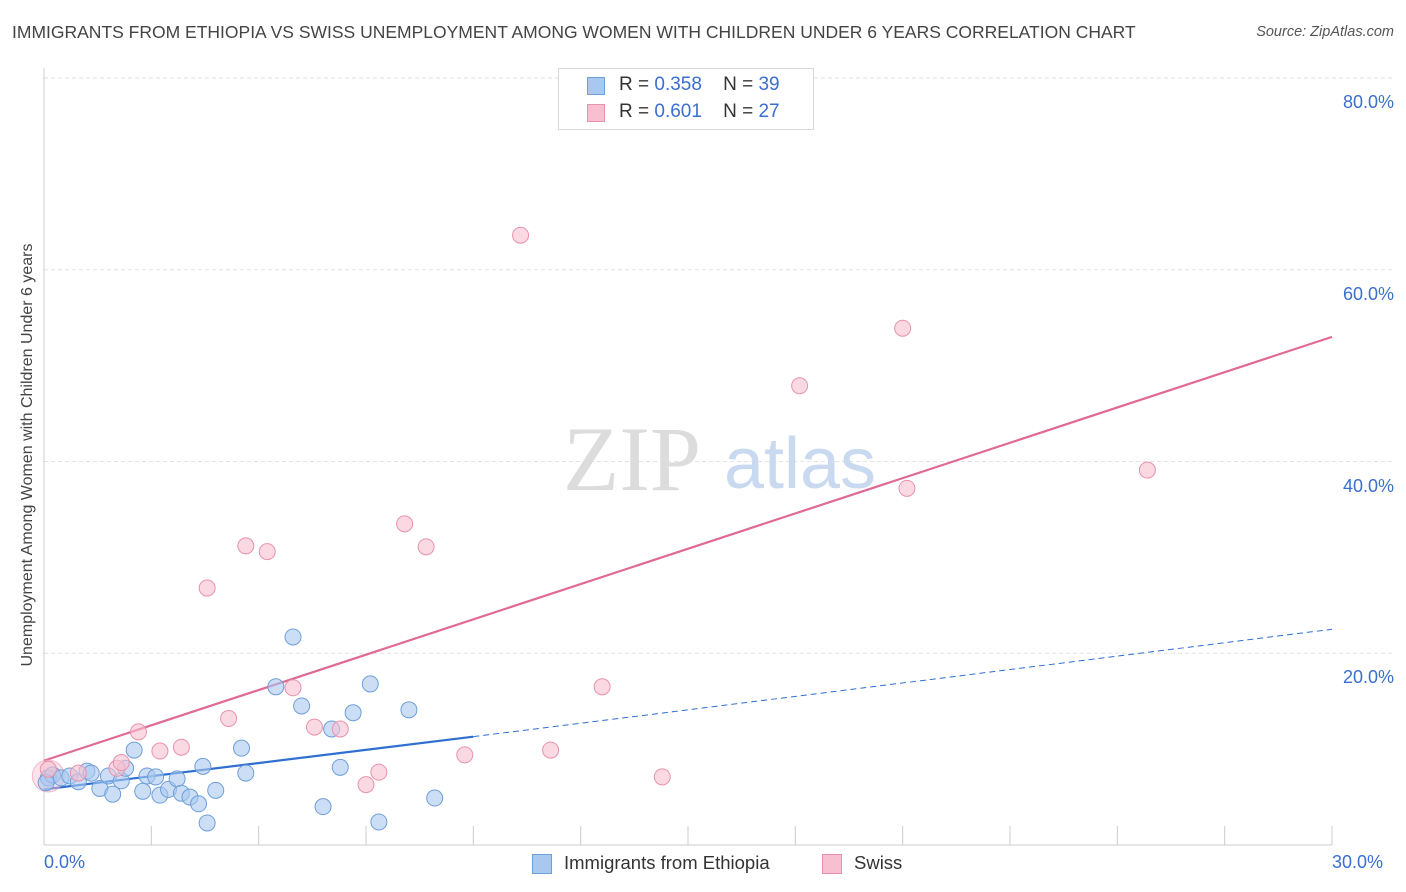 Image resolution: width=1406 pixels, height=892 pixels. I want to click on watermark-zip: ZIP, so click(632, 459).